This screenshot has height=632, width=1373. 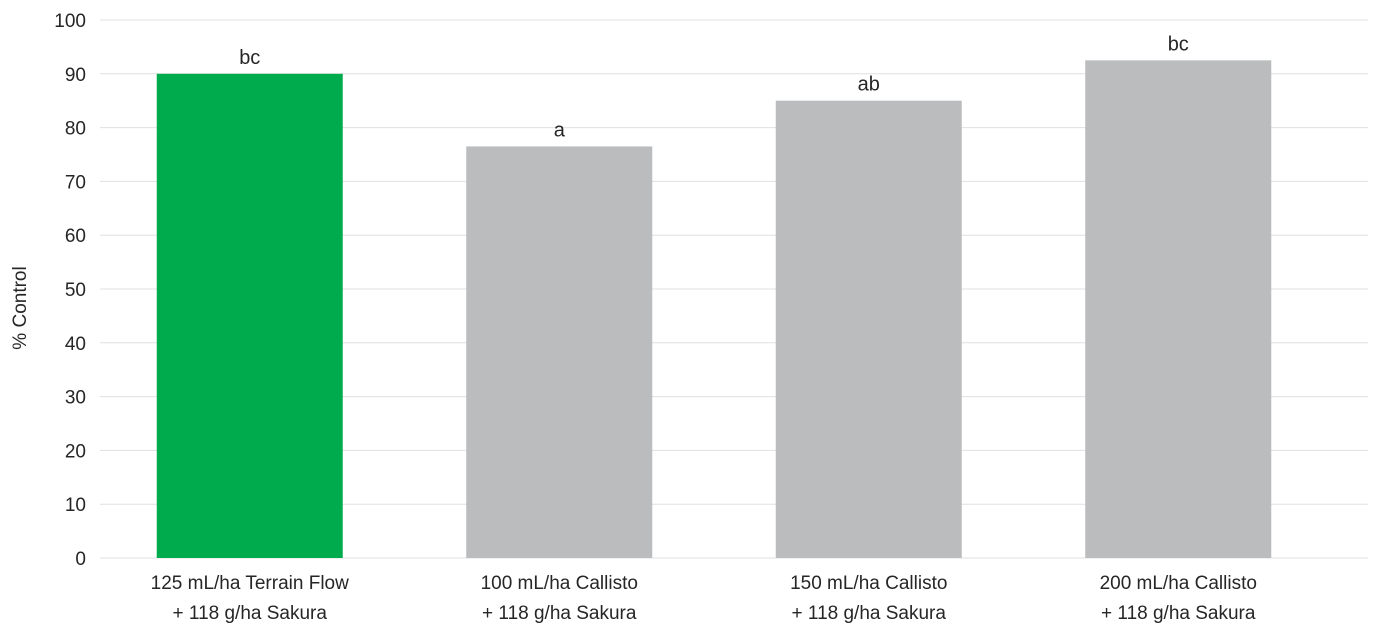 What do you see at coordinates (75, 182) in the screenshot?
I see `y-tick-label: 70` at bounding box center [75, 182].